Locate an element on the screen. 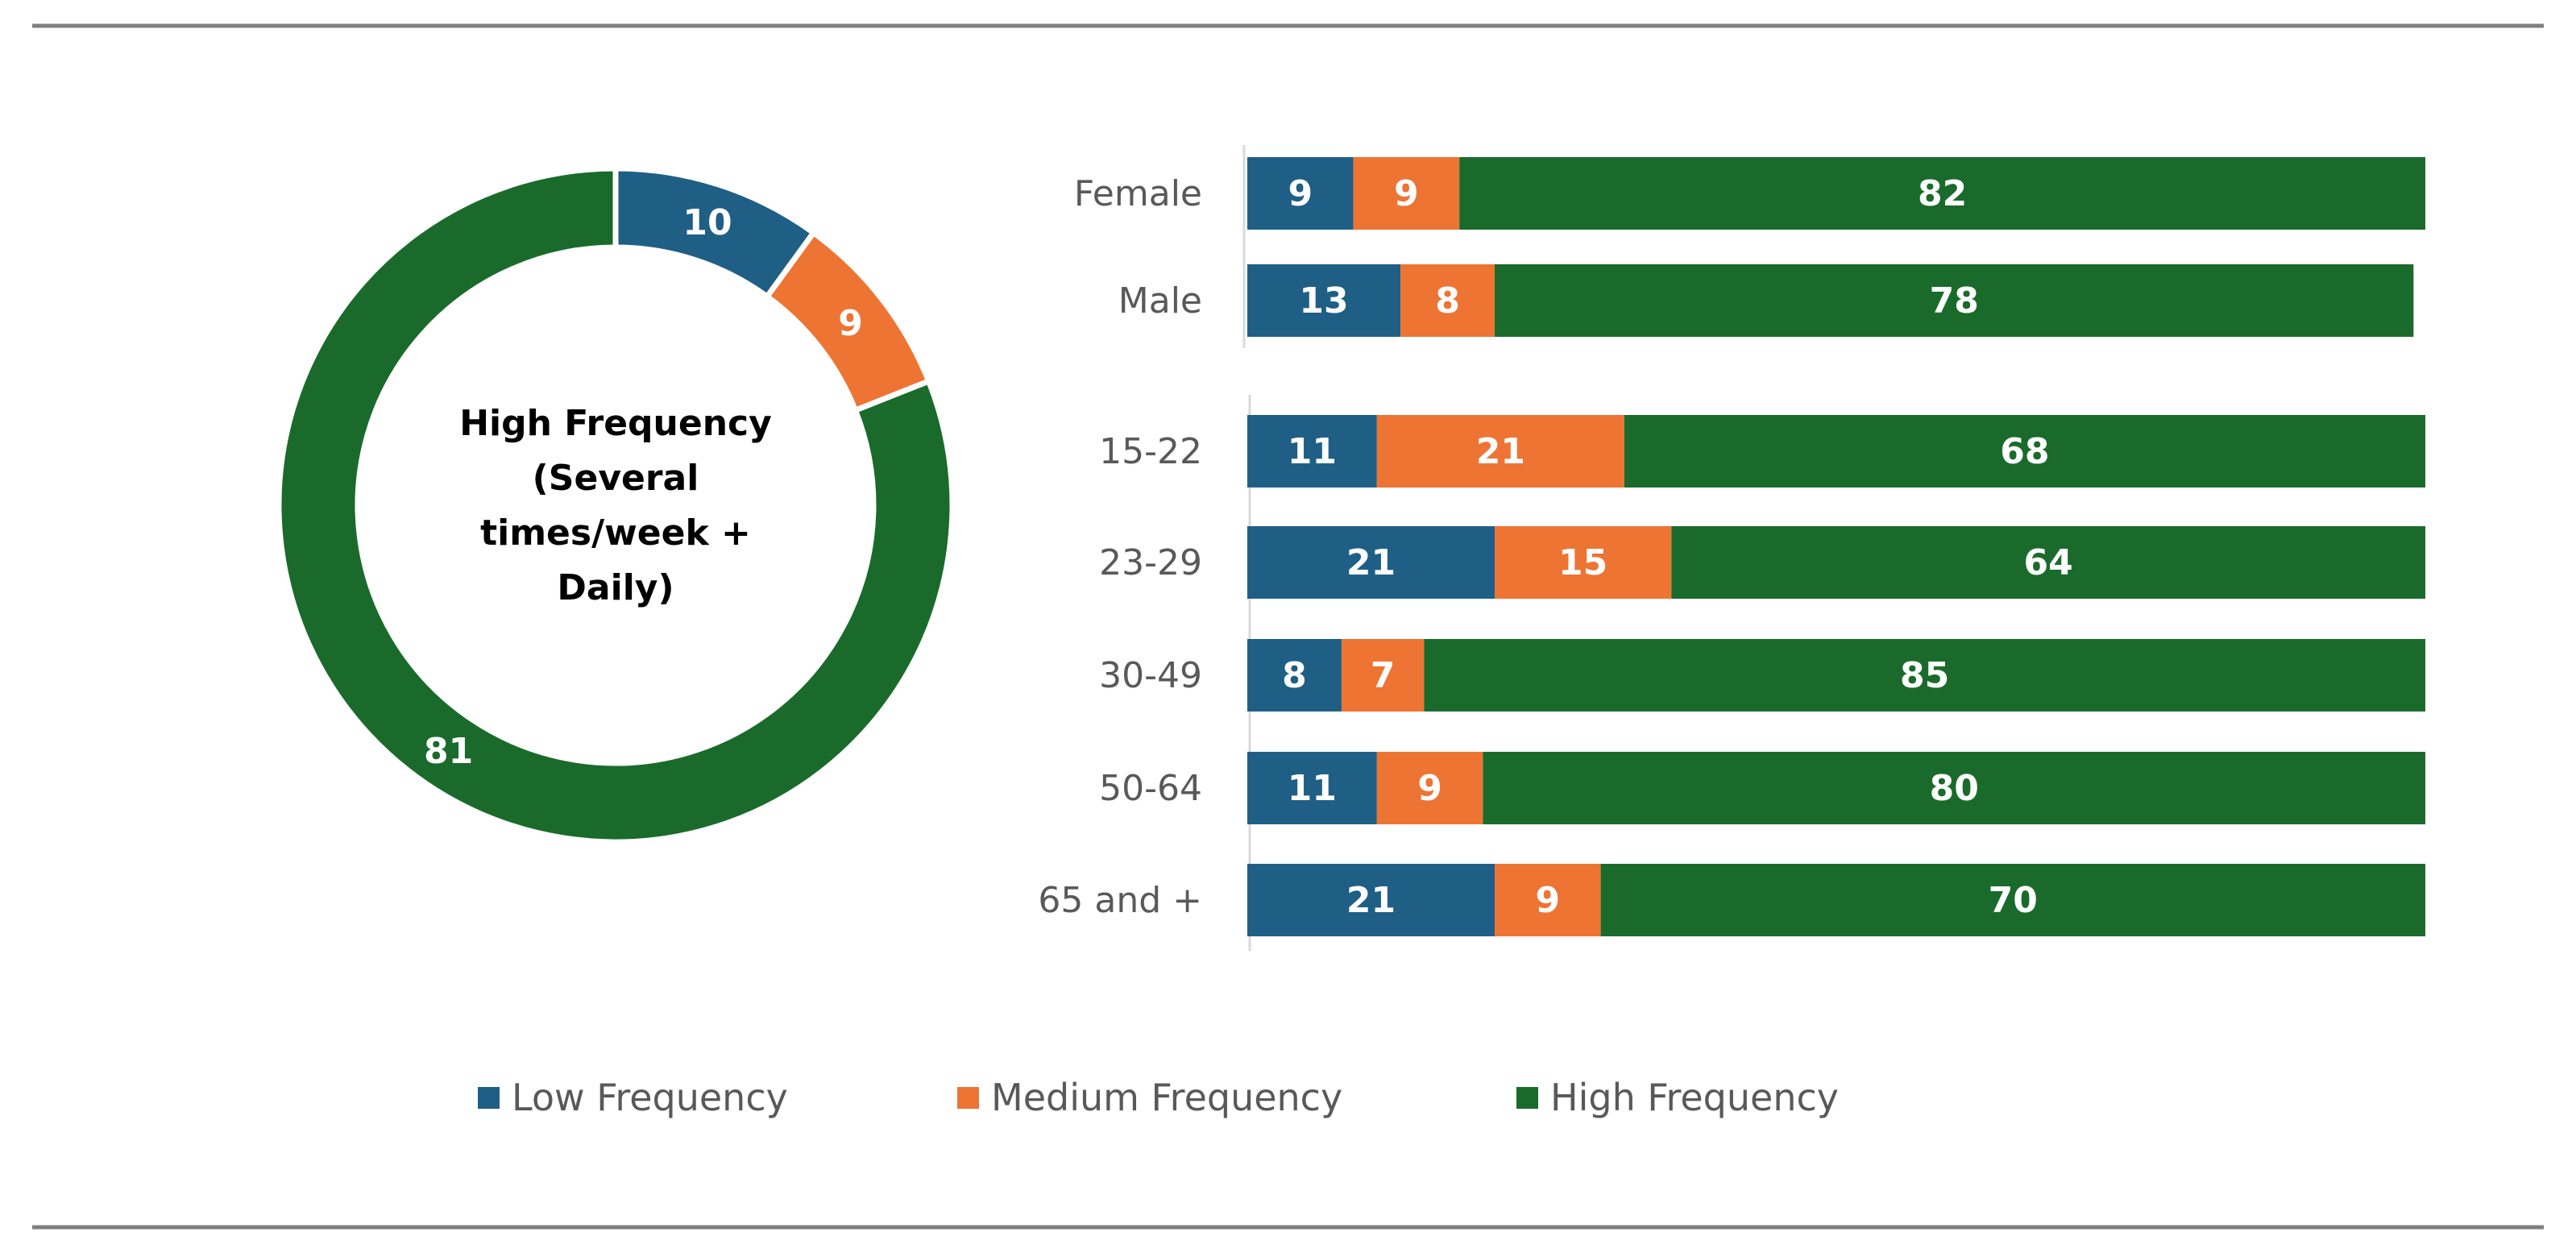  category-label-female: Female is located at coordinates (1138, 193).